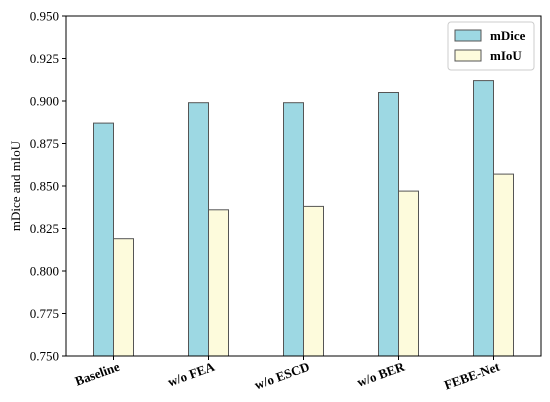 This screenshot has height=402, width=550. Describe the element at coordinates (44, 356) in the screenshot. I see `y-tick-label: 0.750` at that location.